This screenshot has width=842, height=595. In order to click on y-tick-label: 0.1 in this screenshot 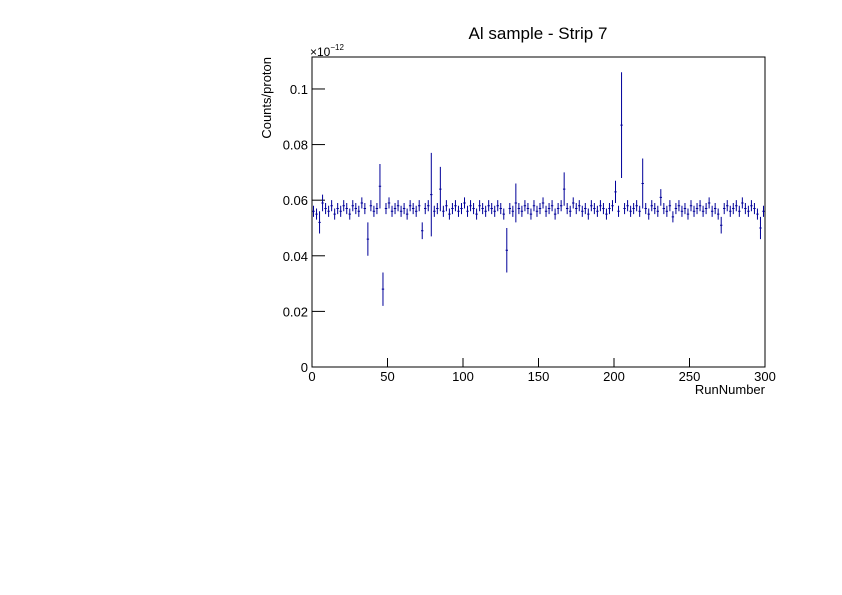, I will do `click(299, 89)`.